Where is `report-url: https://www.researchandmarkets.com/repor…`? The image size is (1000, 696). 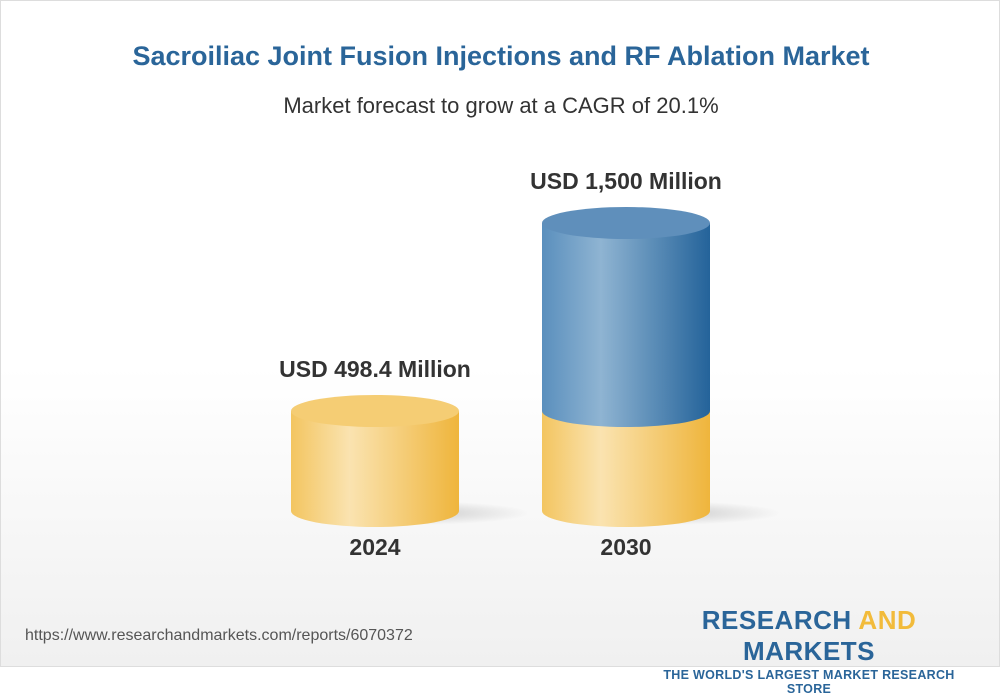
report-url: https://www.researchandmarkets.com/repor… is located at coordinates (219, 635).